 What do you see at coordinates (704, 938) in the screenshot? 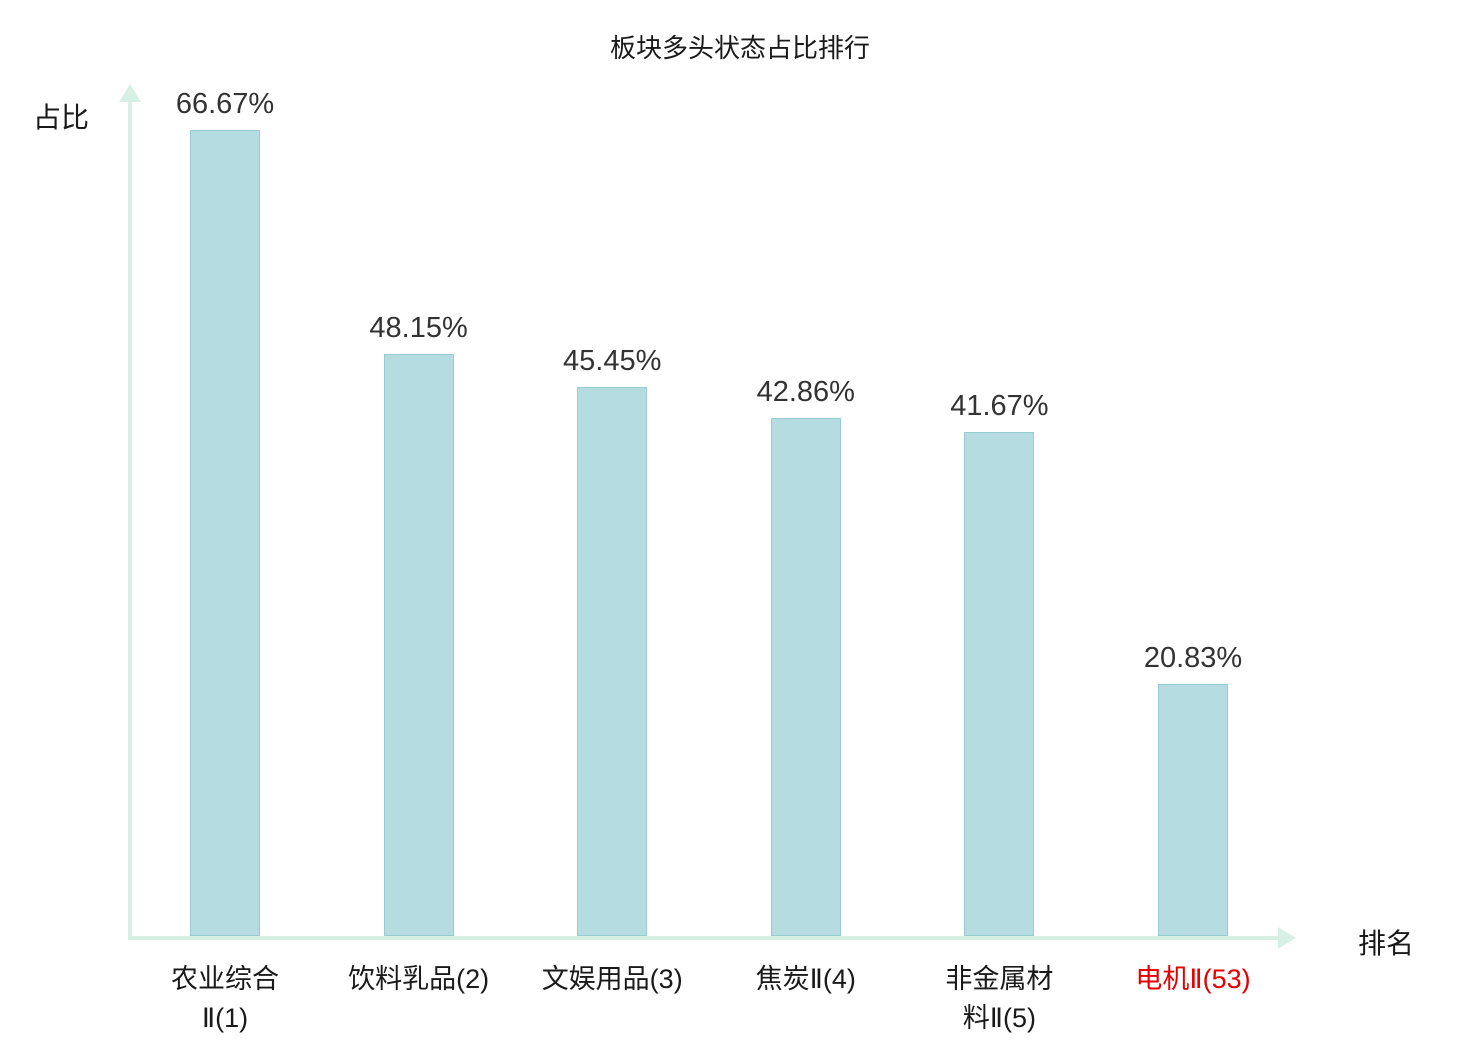
I see `x-axis-line` at bounding box center [704, 938].